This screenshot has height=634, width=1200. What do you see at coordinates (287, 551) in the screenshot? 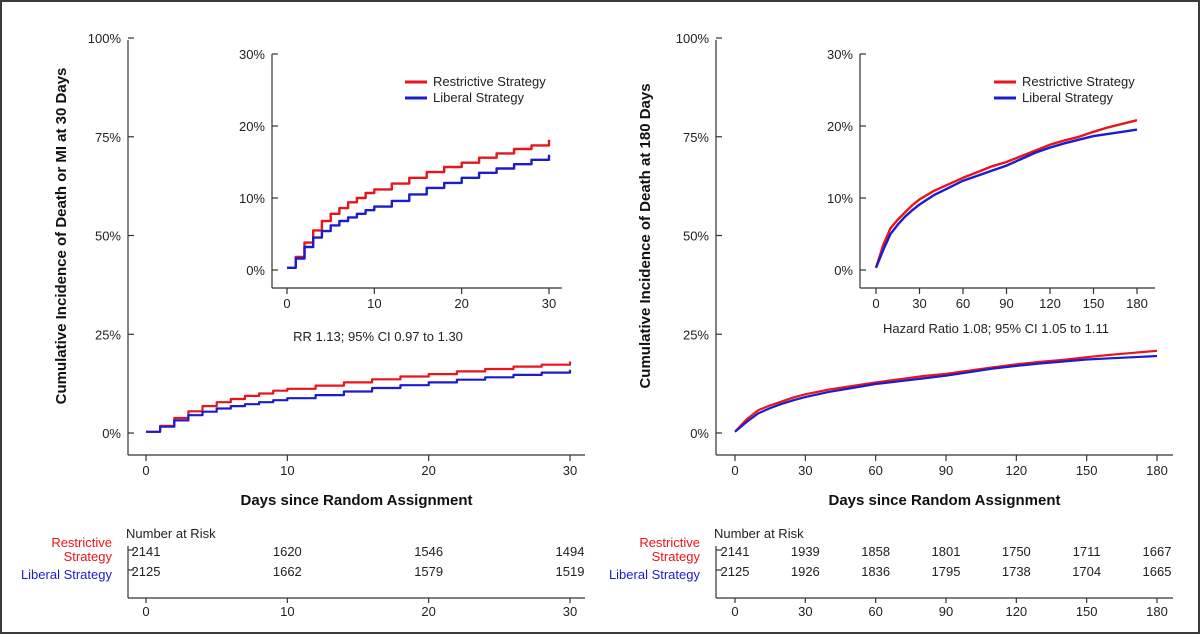
I see `risk-count-cell: 1620` at bounding box center [287, 551].